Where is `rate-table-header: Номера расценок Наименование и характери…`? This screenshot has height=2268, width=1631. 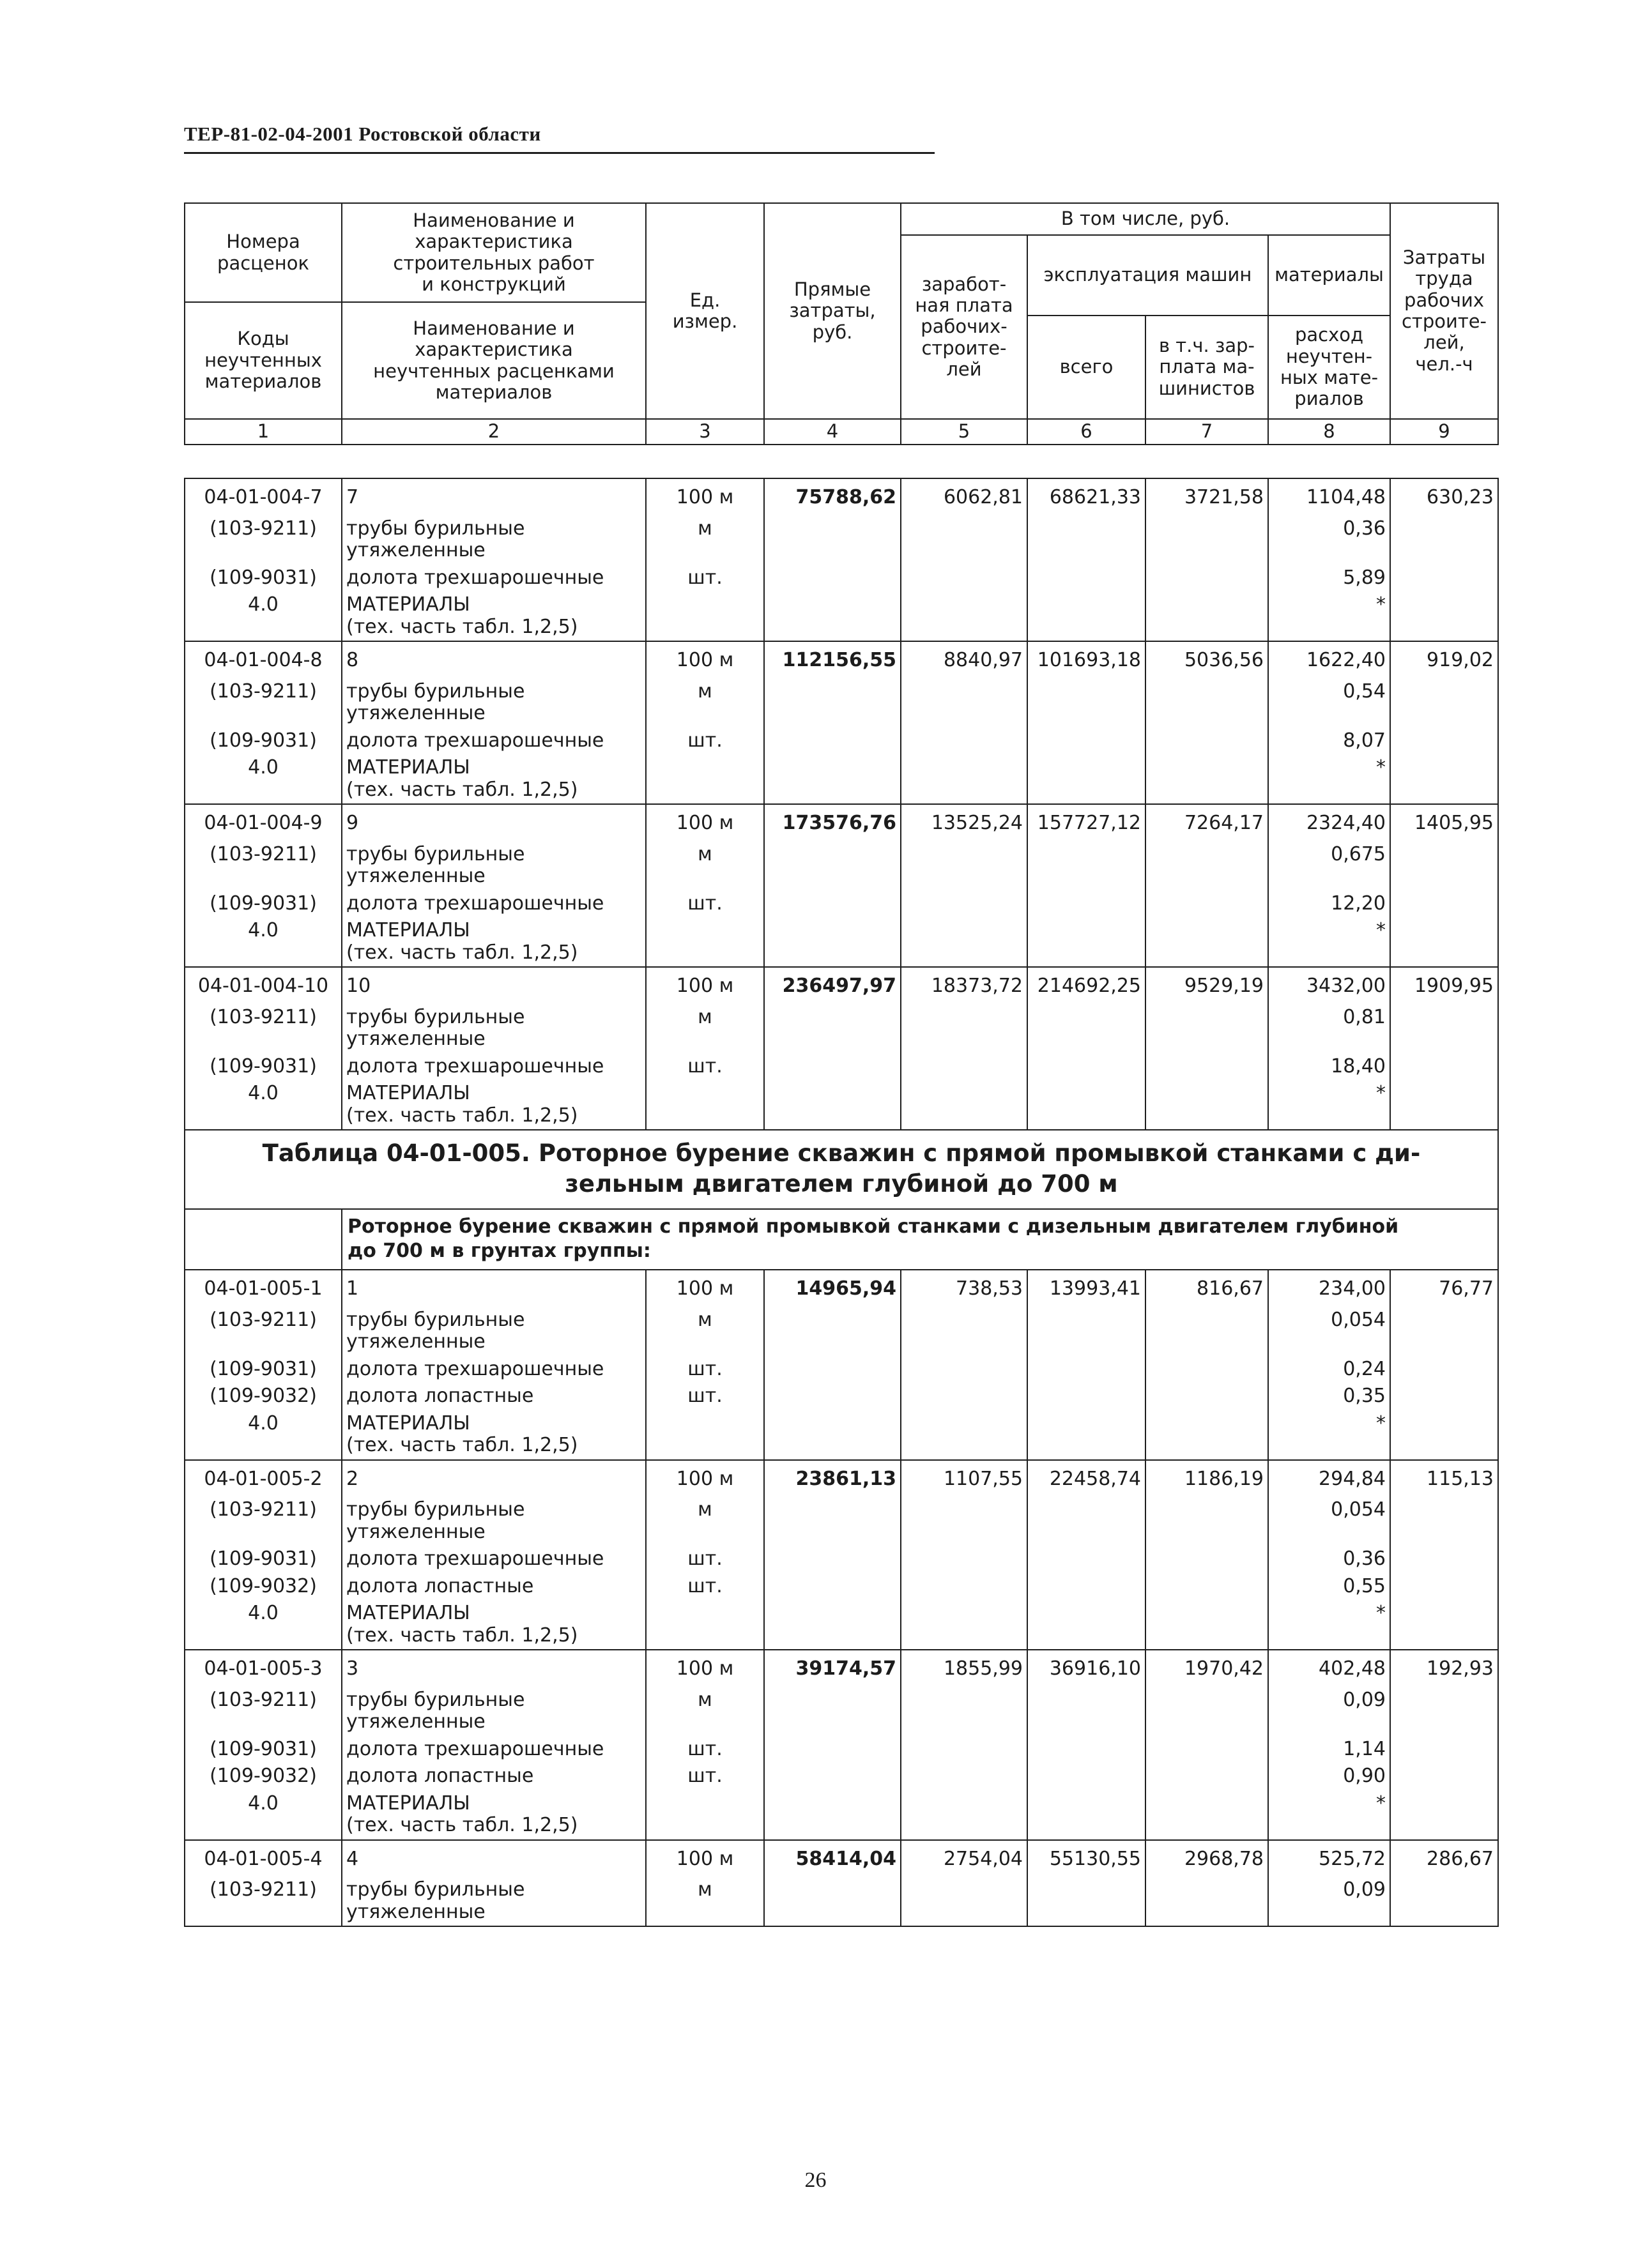
rate-table-header: Номера расценок Наименование и характери… is located at coordinates (841, 323).